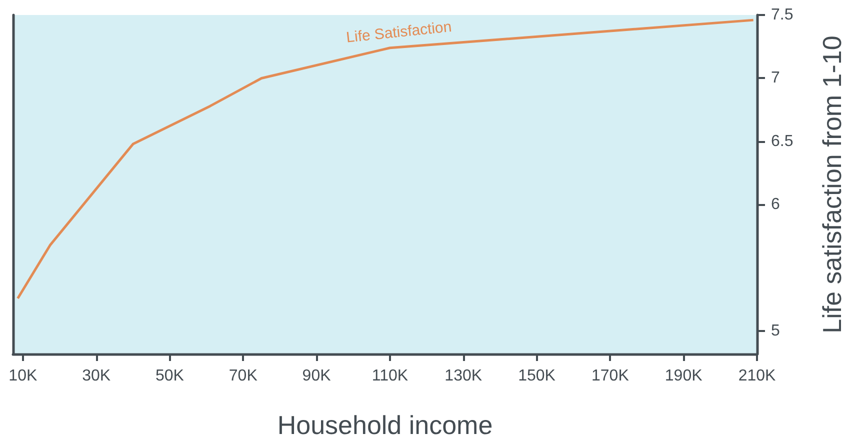 This screenshot has width=868, height=443. Describe the element at coordinates (757, 376) in the screenshot. I see `x-tick-label: 210K` at that location.